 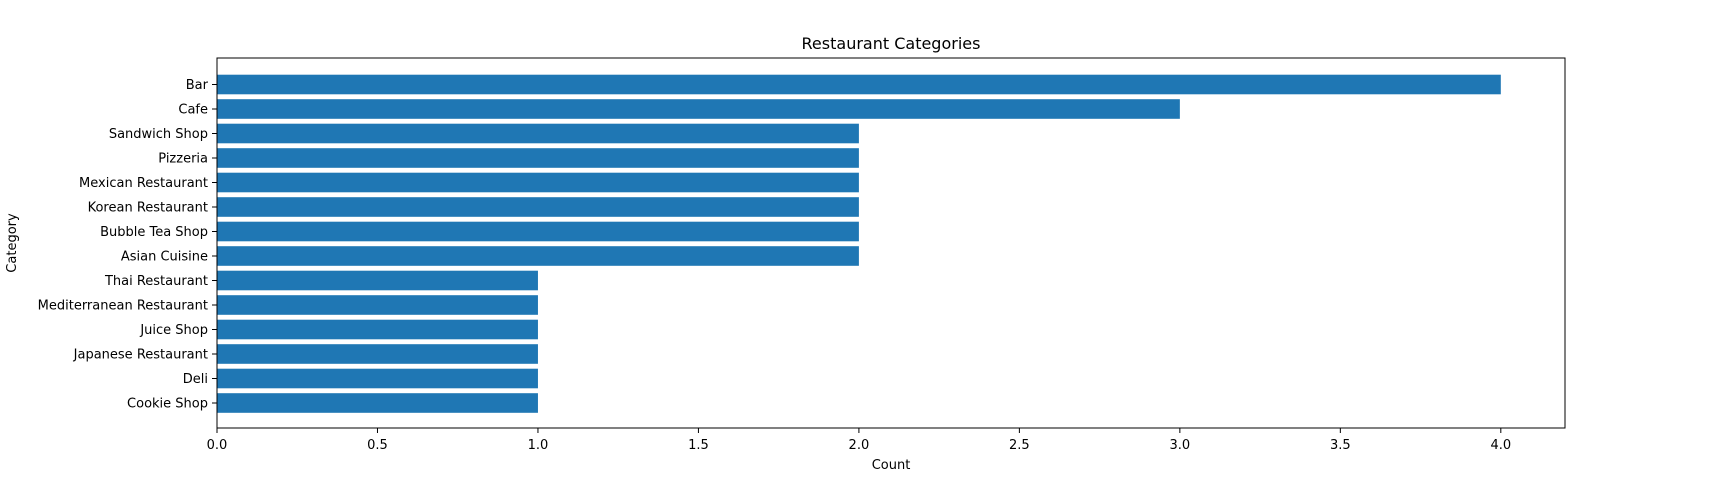 What do you see at coordinates (158, 134) in the screenshot?
I see `y-tick-label: Sandwich Shop` at bounding box center [158, 134].